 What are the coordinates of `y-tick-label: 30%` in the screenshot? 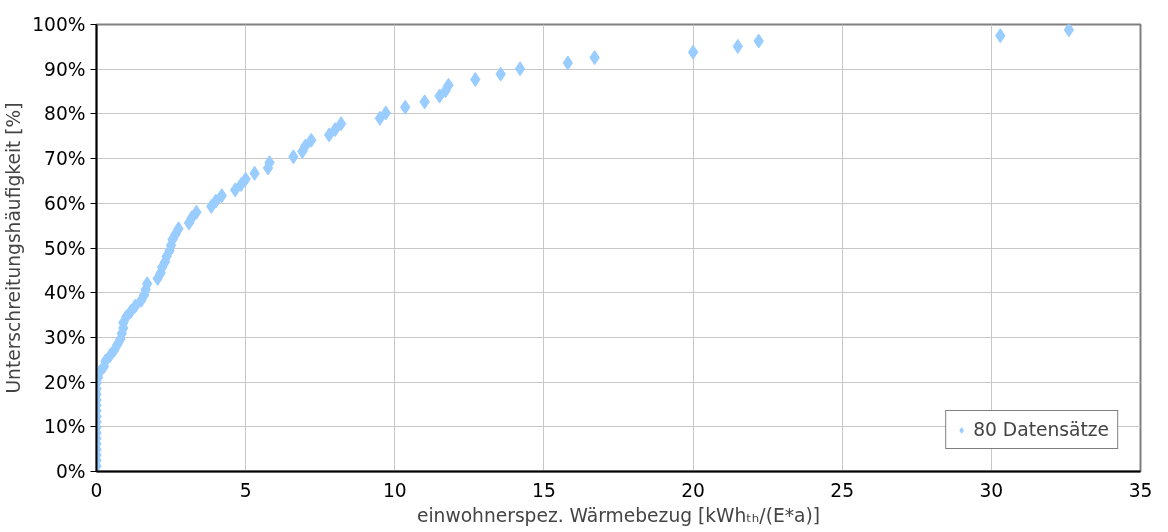 It's located at (65, 337).